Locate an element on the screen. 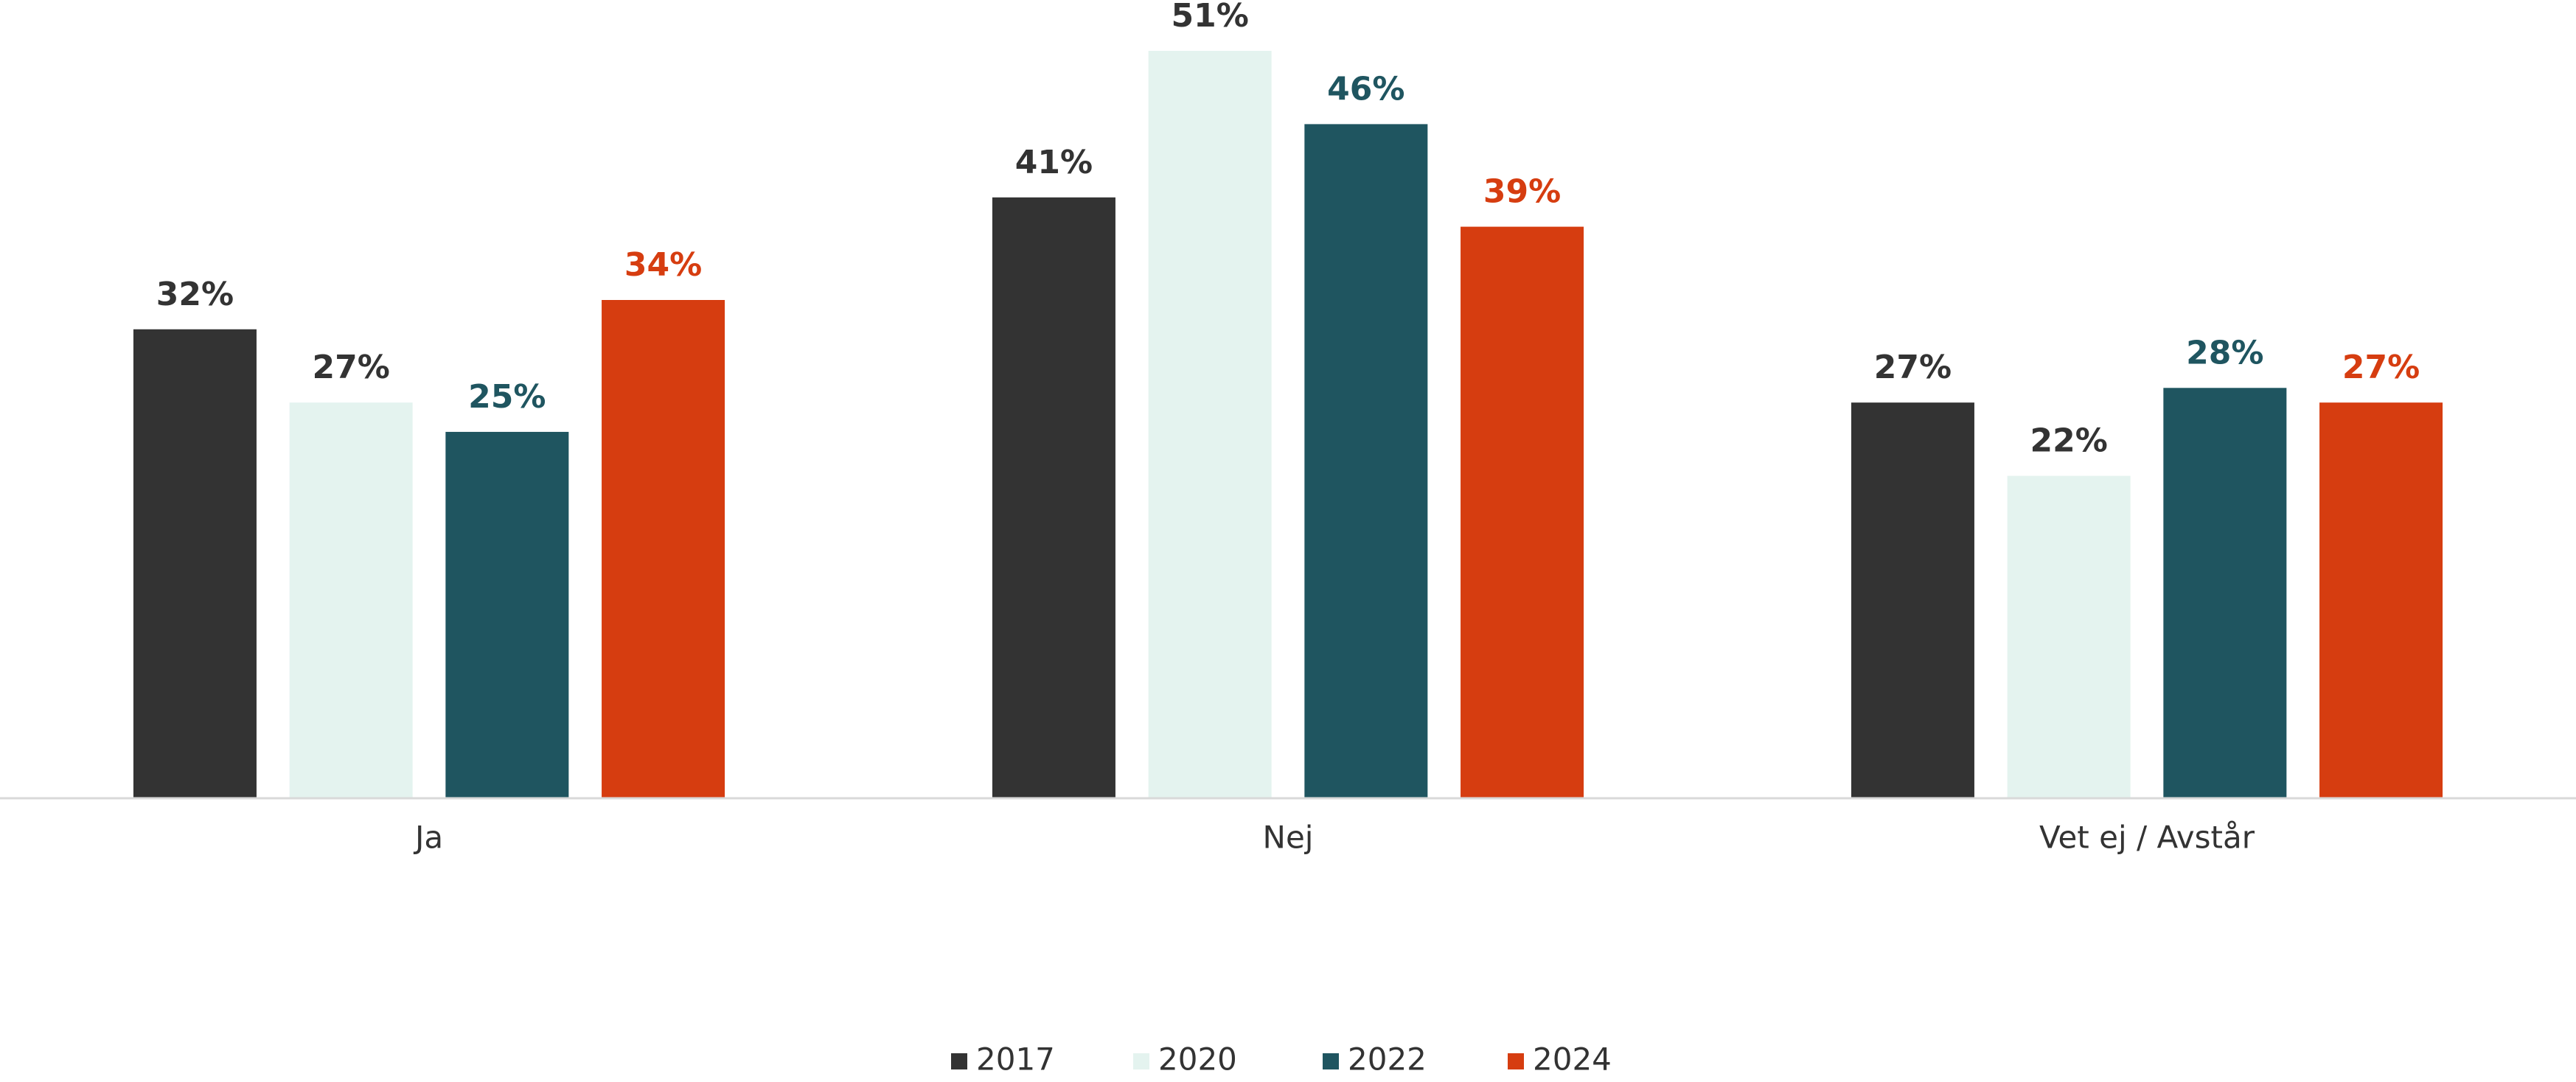 This screenshot has width=2576, height=1082. value-label: 51% is located at coordinates (1209, 17).